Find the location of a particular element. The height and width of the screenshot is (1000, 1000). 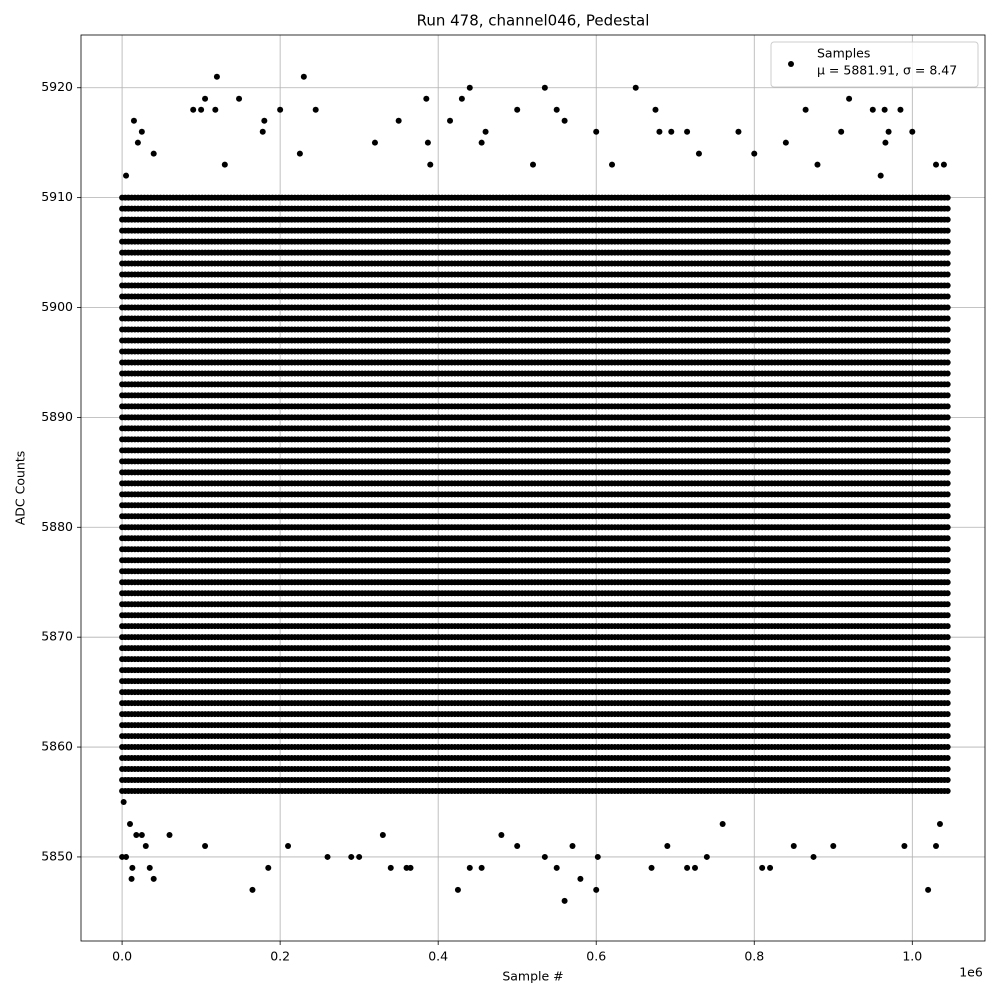

legend: Samples μ = 5881.91, σ = 8.47 is located at coordinates (874, 64).